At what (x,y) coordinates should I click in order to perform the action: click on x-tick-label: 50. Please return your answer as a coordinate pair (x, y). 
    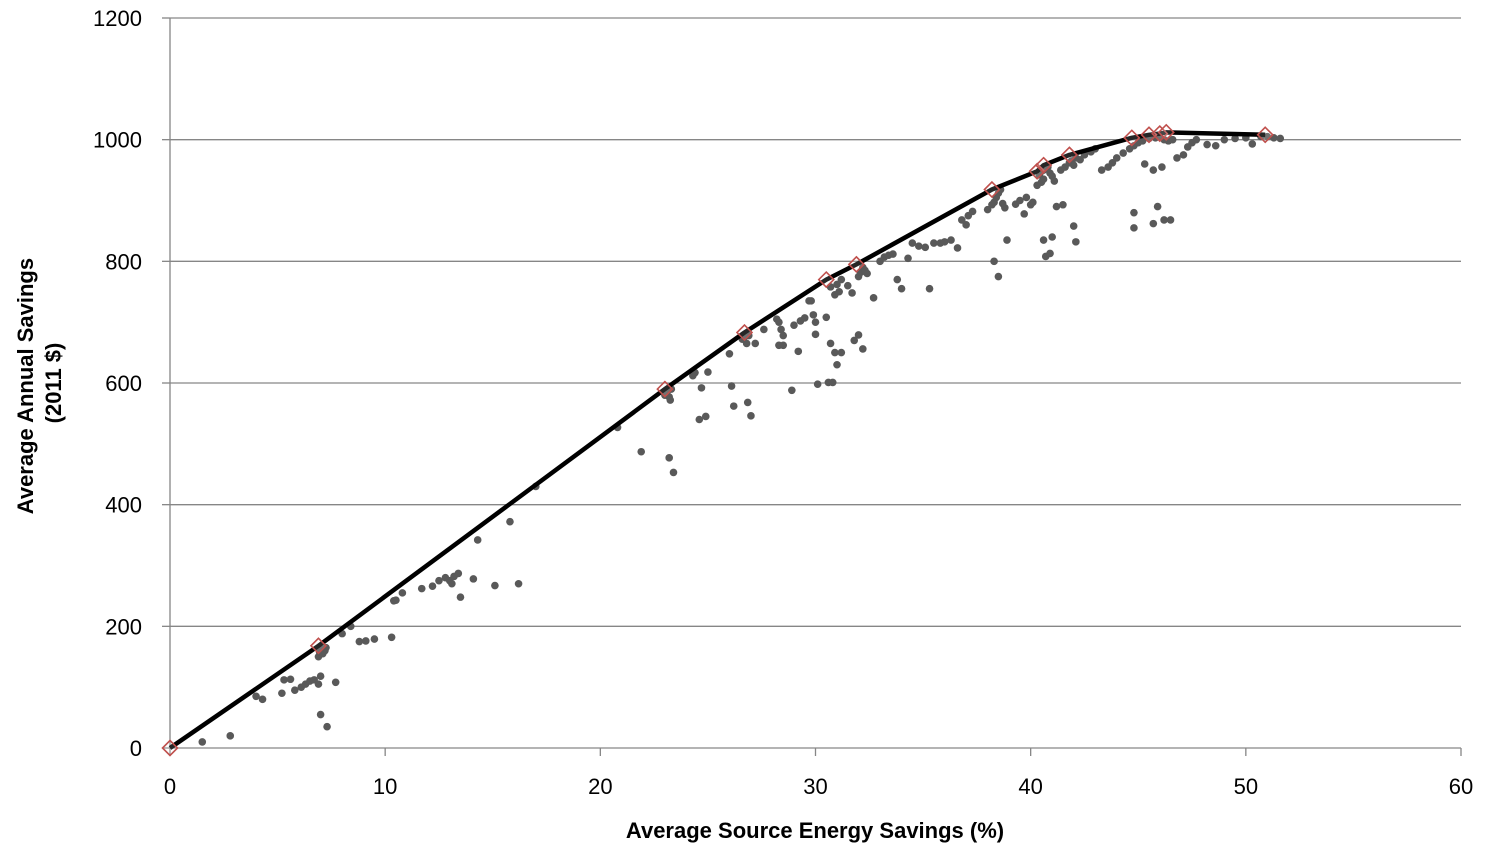
    Looking at the image, I should click on (1246, 786).